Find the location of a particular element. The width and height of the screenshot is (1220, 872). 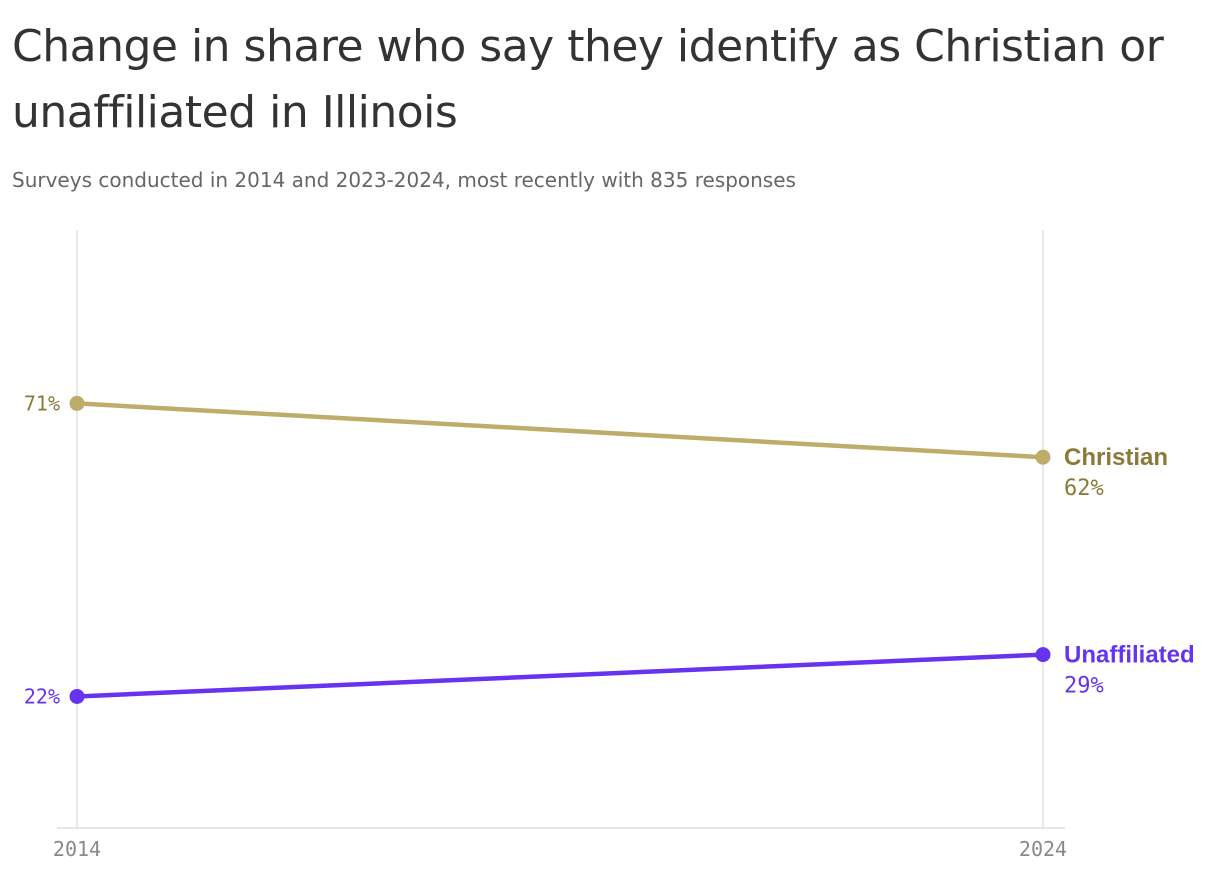

series-line-christian is located at coordinates (560, 430).